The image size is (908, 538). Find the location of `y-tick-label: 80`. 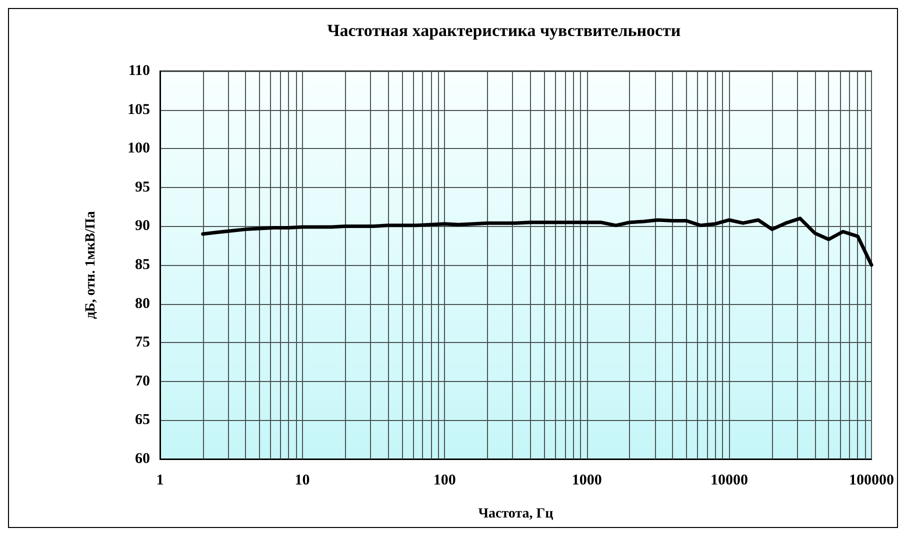

y-tick-label: 80 is located at coordinates (142, 304).